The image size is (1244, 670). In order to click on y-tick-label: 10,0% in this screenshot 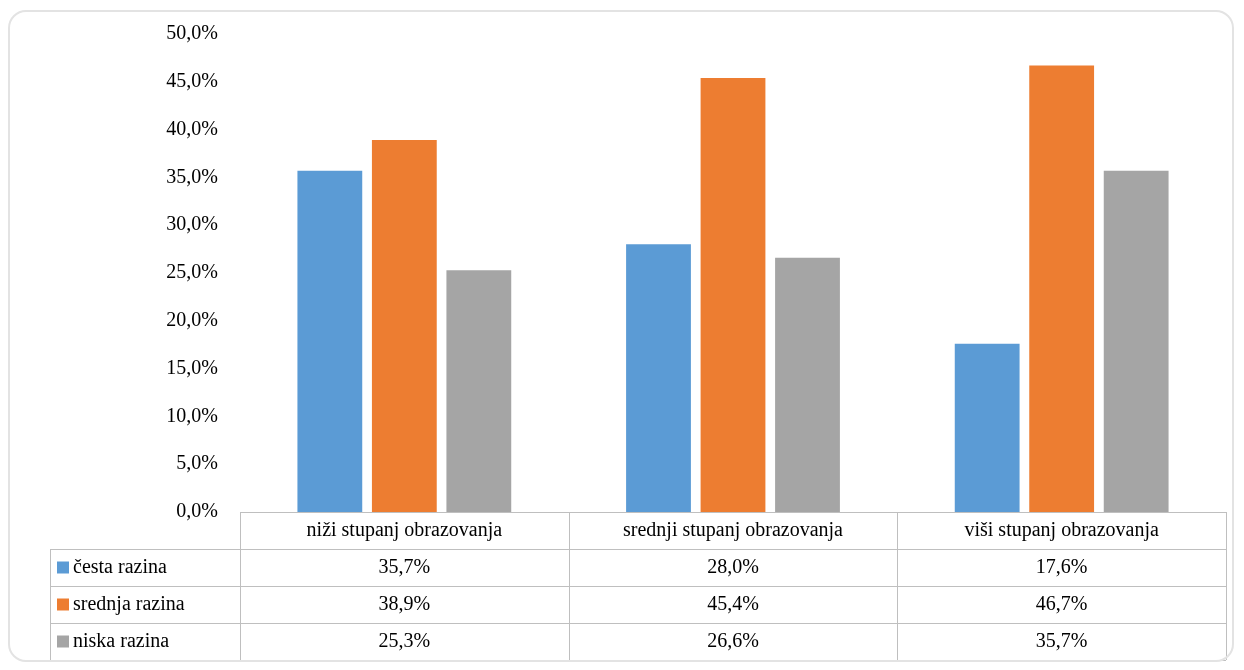, I will do `click(192, 414)`.